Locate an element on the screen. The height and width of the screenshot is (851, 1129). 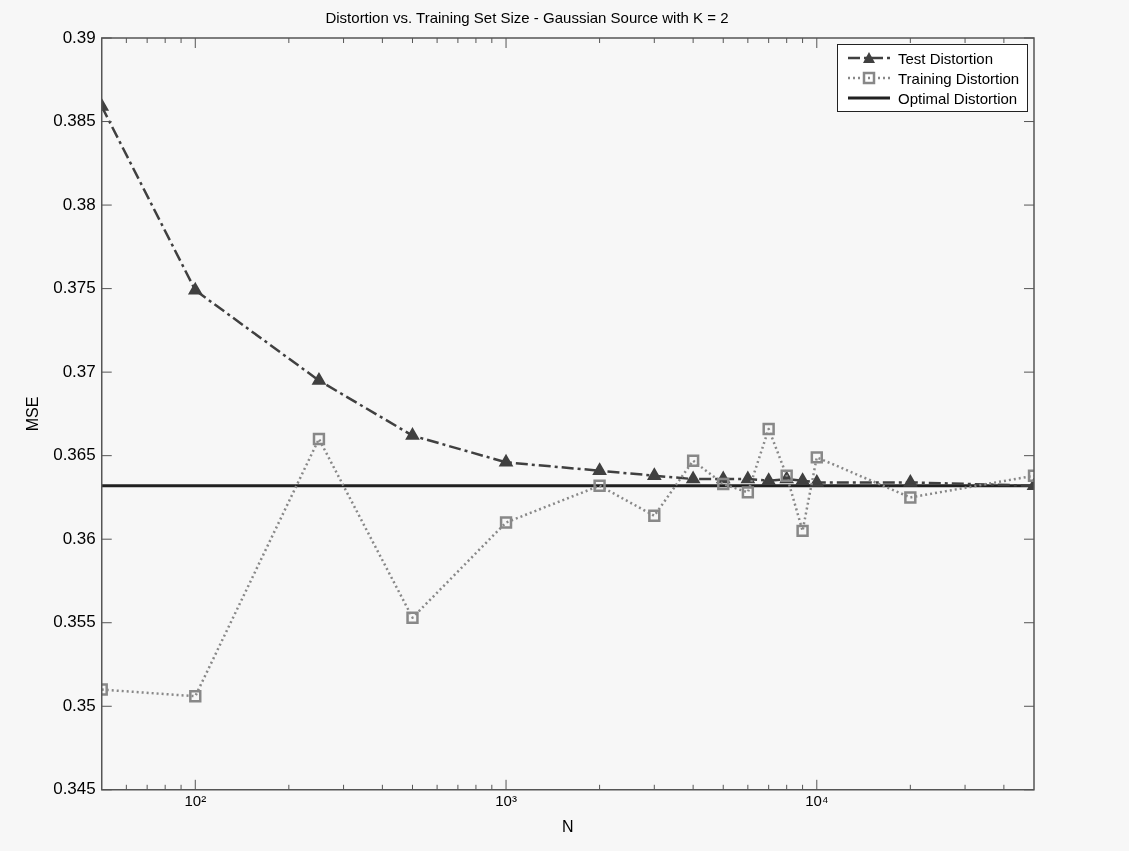
y-tick-label: 0.345 is located at coordinates (74, 789).